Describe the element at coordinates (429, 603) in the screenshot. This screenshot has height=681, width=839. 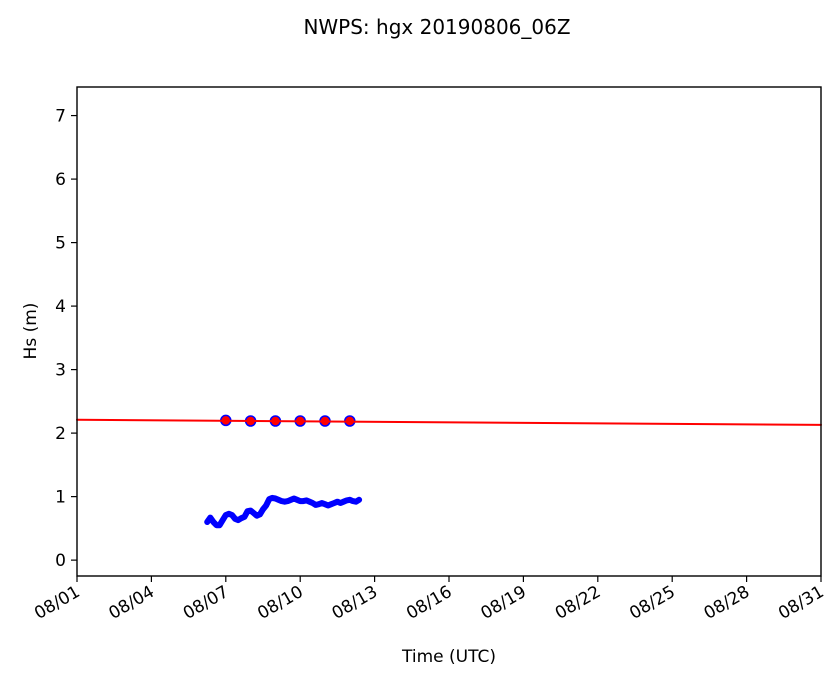
I see `x-tick-label: 08/16` at that location.